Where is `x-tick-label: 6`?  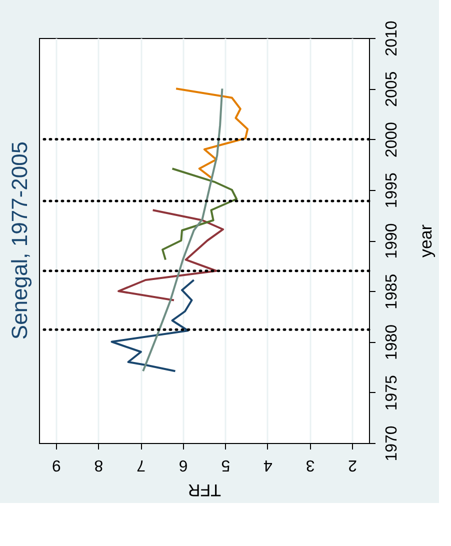
x-tick-label: 6 is located at coordinates (183, 465).